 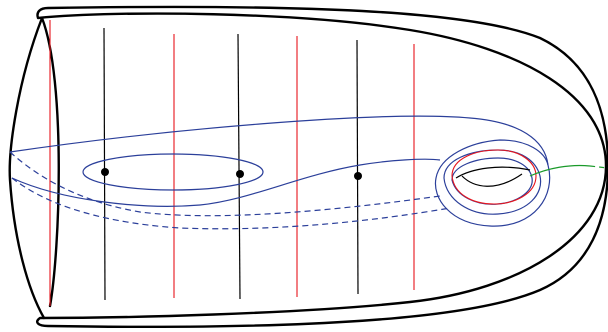 I want to click on green-curve-dashed, so click(x=598, y=167).